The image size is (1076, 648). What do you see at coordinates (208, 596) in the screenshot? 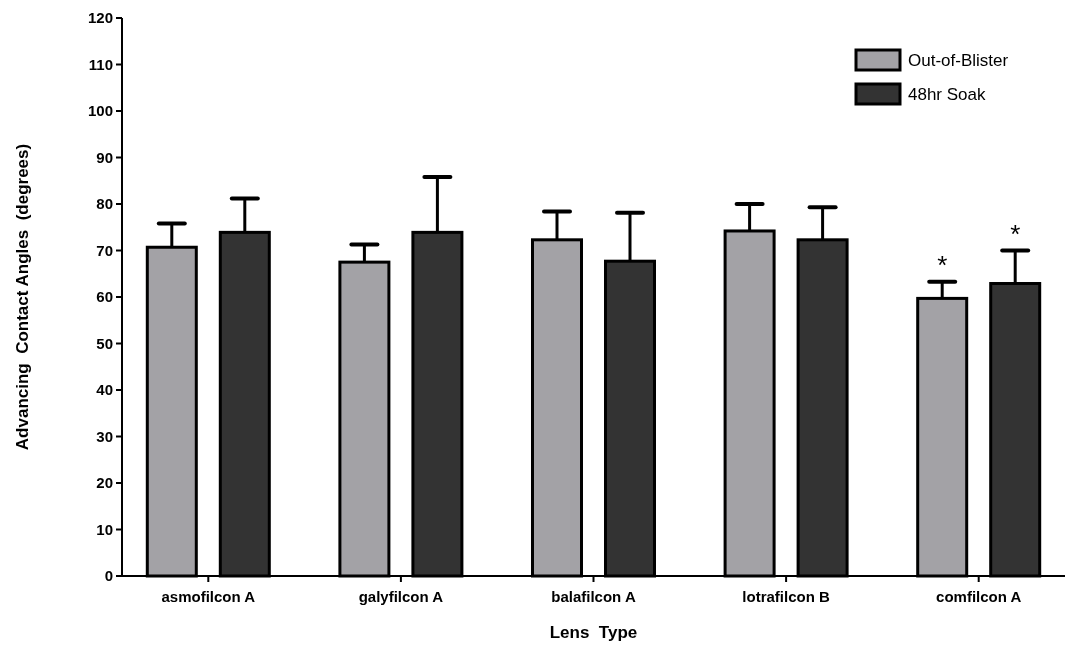
I see `x-tick-label: asmofilcon A` at bounding box center [208, 596].